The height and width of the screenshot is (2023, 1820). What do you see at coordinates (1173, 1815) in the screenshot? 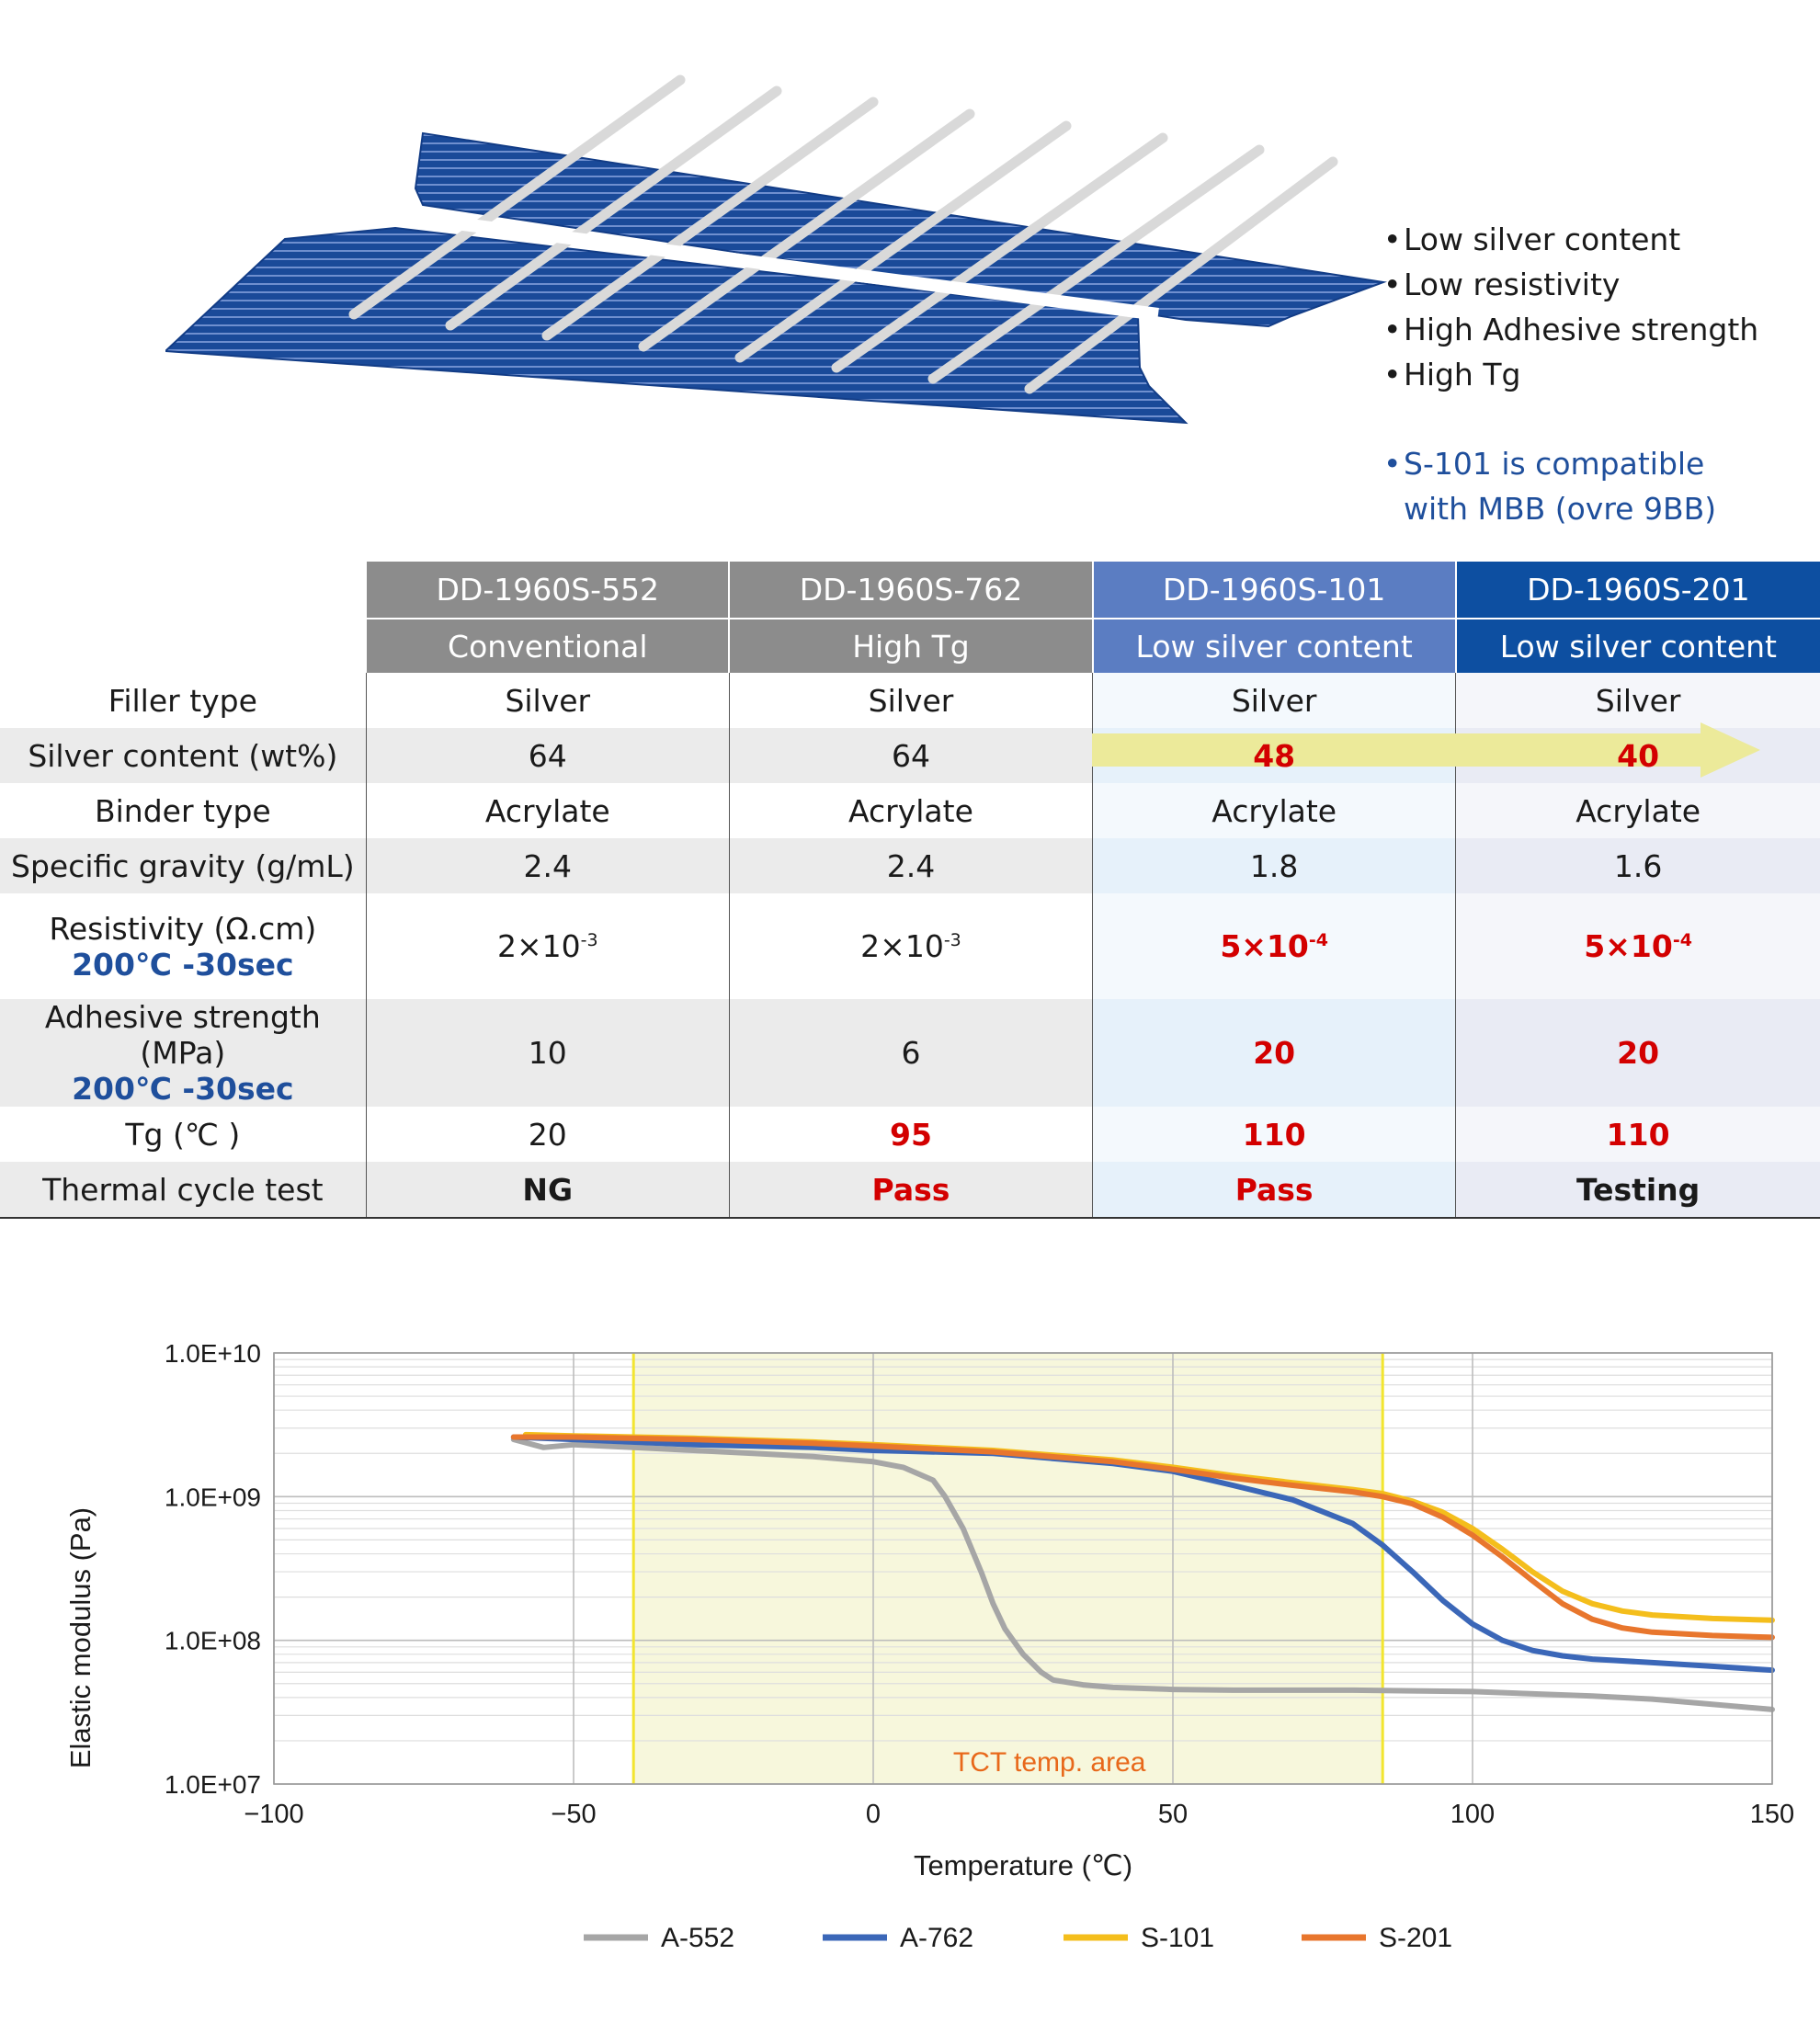
I see `x-tick-label: 50` at bounding box center [1173, 1815].